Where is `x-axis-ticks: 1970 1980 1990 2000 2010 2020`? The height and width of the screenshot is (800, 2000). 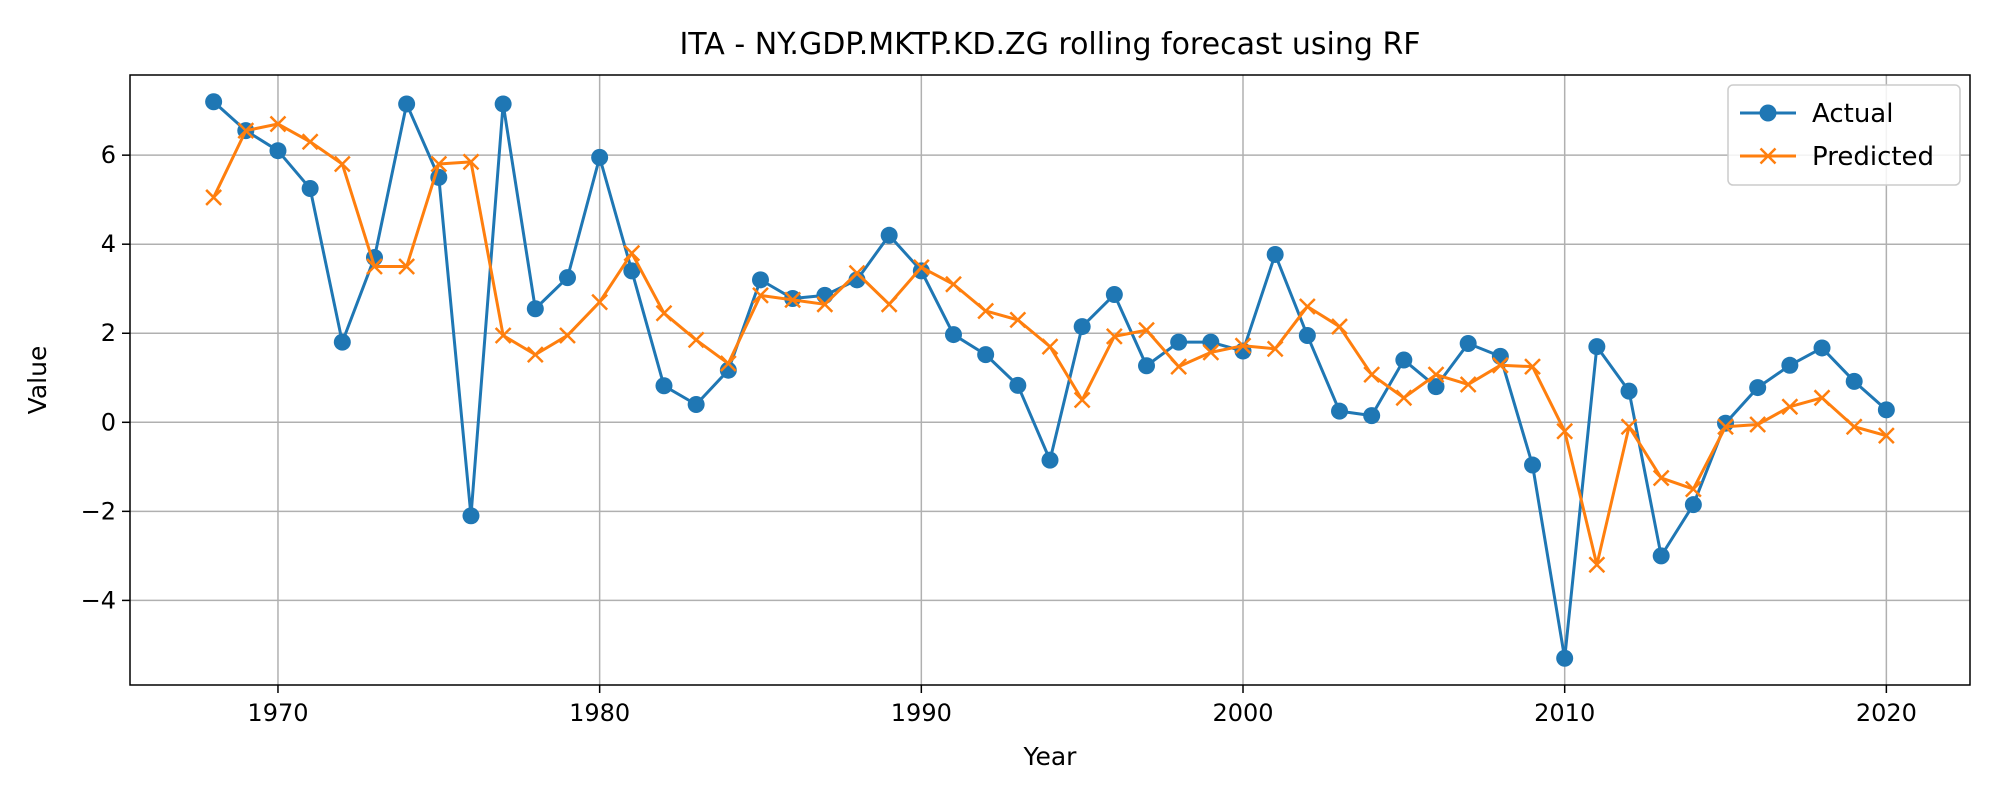 x-axis-ticks: 1970 1980 1990 2000 2010 2020 is located at coordinates (1082, 706).